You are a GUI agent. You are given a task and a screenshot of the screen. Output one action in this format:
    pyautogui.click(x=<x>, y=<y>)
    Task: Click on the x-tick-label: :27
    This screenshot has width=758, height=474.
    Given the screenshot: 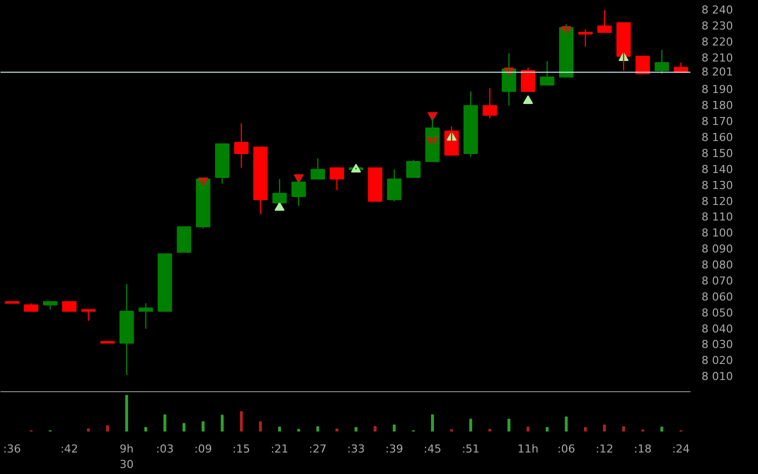 What is the action you would take?
    pyautogui.click(x=317, y=449)
    